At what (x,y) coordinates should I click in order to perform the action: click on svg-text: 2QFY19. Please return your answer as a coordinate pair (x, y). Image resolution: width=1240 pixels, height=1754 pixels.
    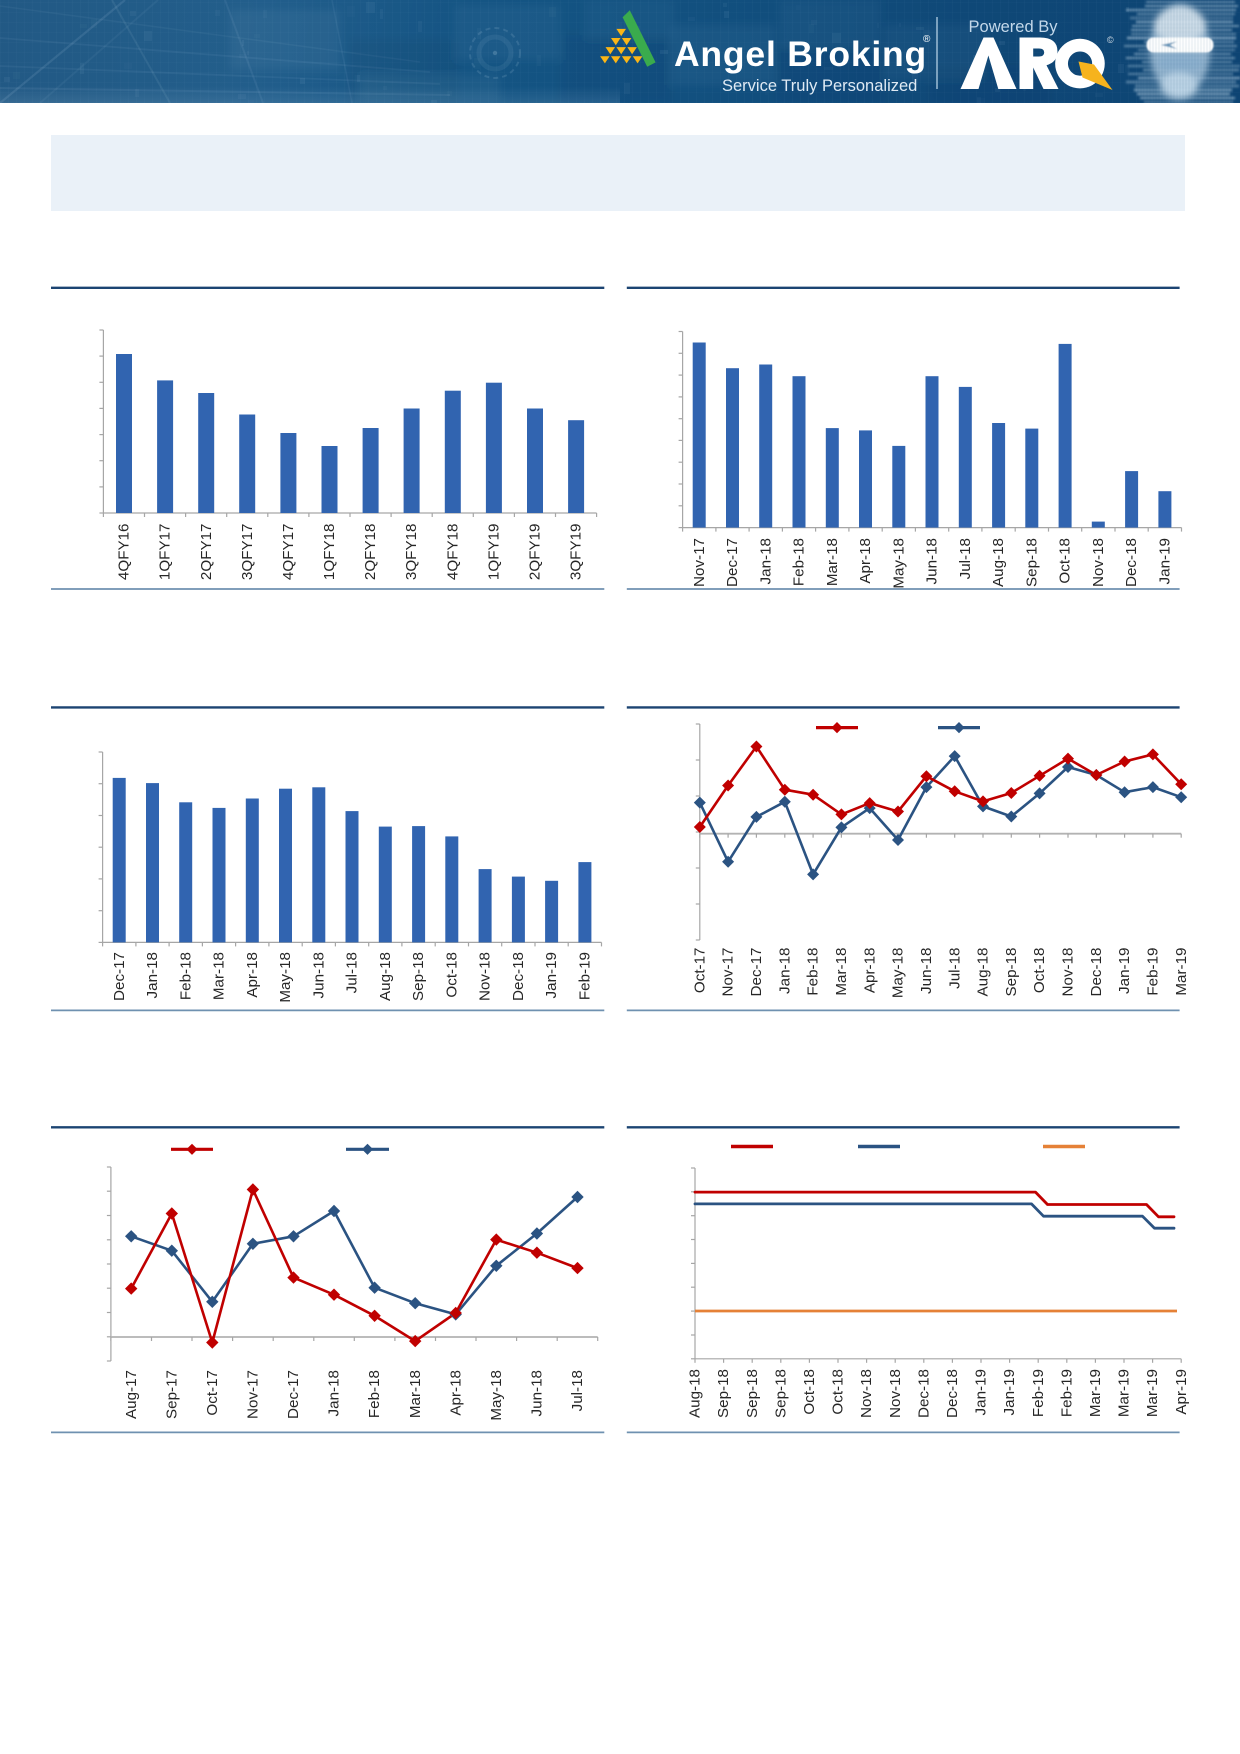
    Looking at the image, I should click on (535, 552).